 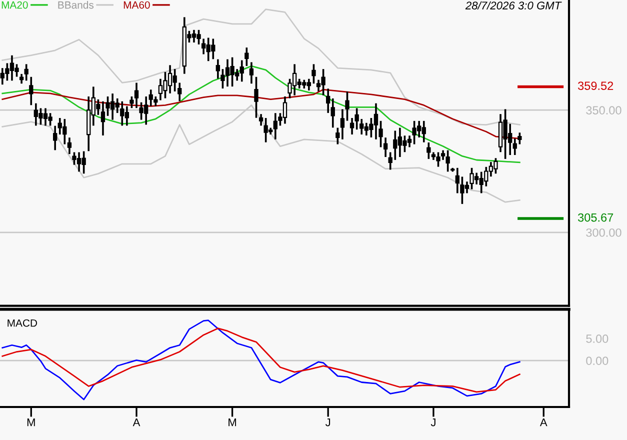 What do you see at coordinates (597, 338) in the screenshot?
I see `y-tick-label: 5.00` at bounding box center [597, 338].